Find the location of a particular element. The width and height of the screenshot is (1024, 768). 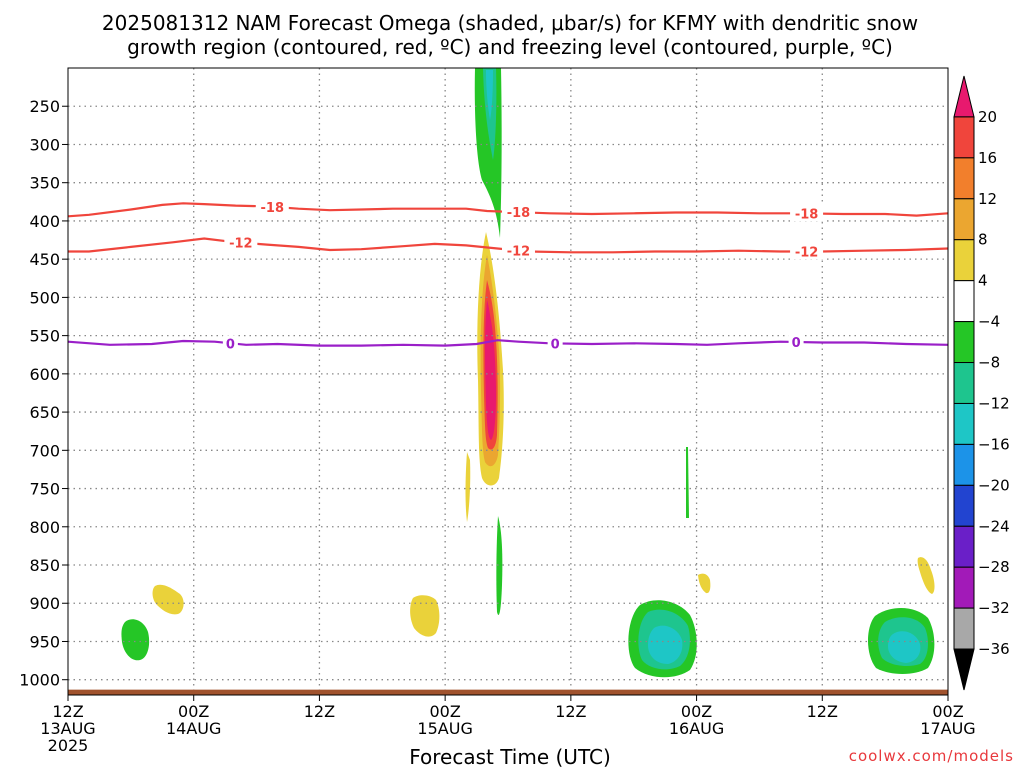

x-tick-date: 14AUG is located at coordinates (193, 728).